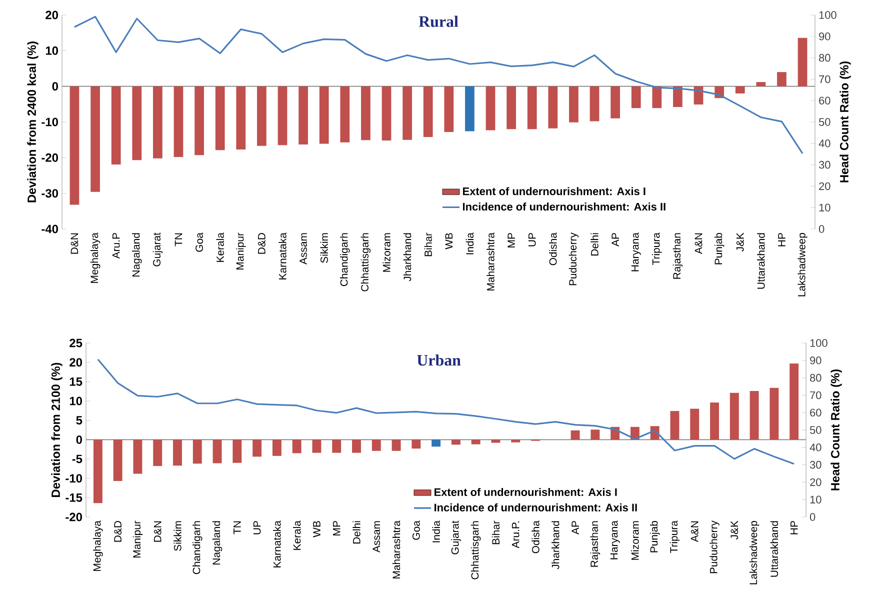 This screenshot has width=878, height=616. Describe the element at coordinates (376, 536) in the screenshot. I see `x-tick-label: Assam` at that location.